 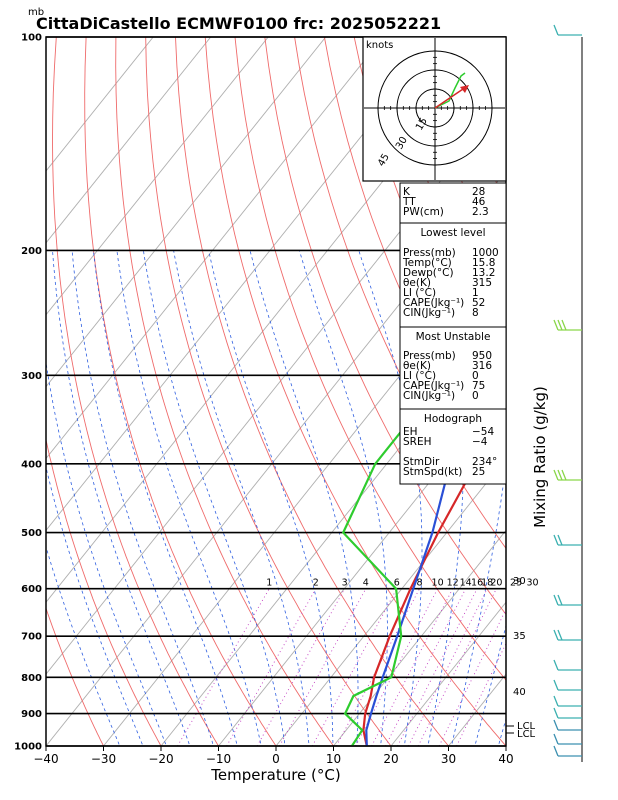 I want to click on pressure-tick-label: 300, so click(x=31, y=376).